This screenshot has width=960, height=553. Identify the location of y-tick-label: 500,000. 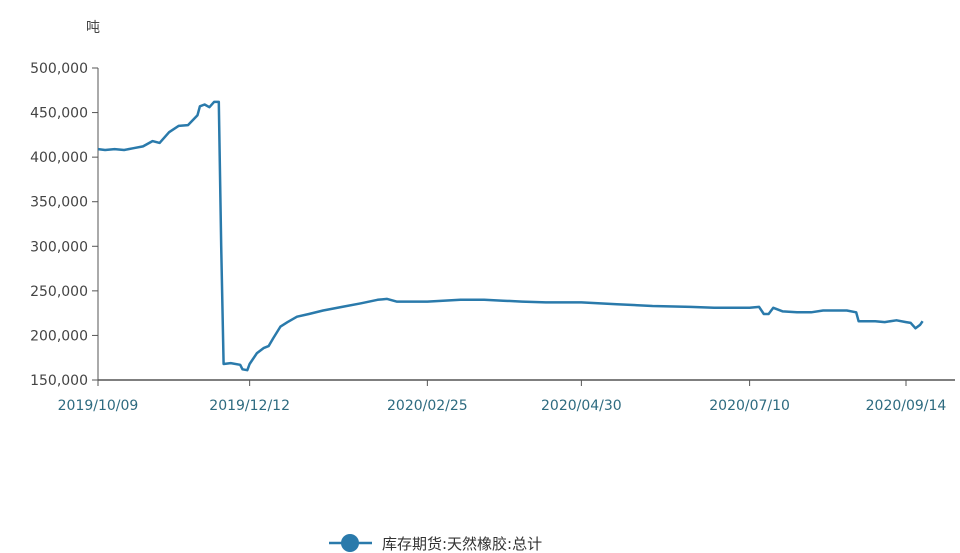
(59, 69).